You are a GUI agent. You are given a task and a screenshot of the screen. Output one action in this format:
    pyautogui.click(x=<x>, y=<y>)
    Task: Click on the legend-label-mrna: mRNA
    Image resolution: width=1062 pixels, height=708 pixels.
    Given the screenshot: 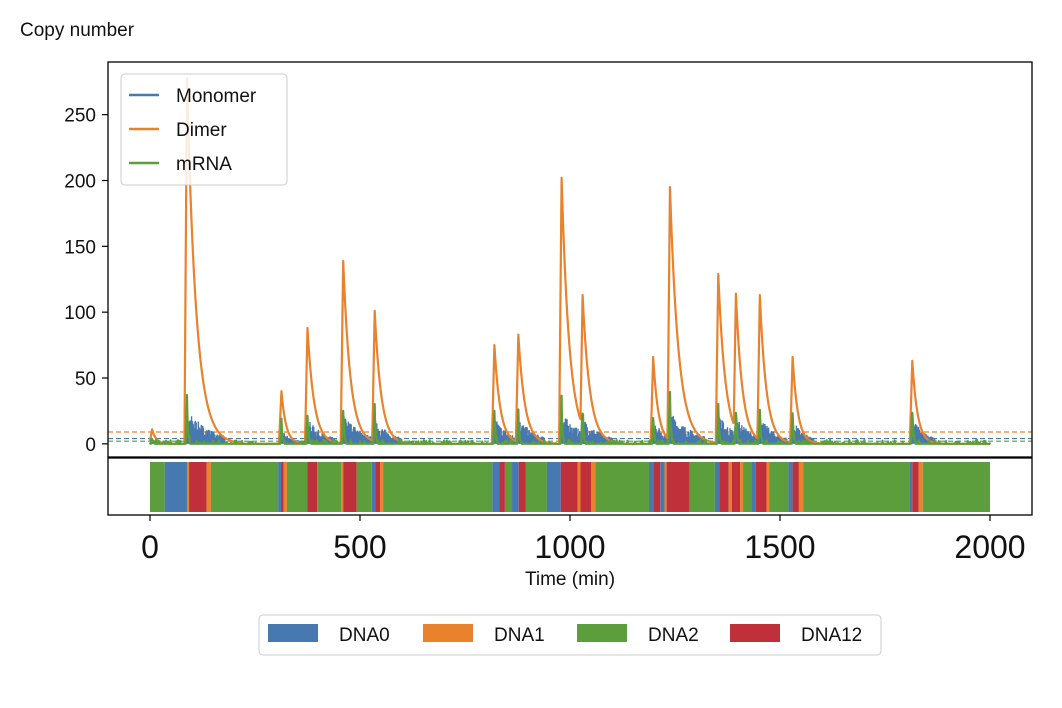 What is the action you would take?
    pyautogui.click(x=204, y=164)
    